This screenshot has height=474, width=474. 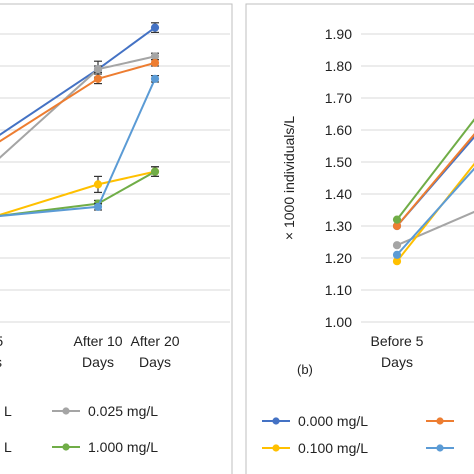 What do you see at coordinates (358, 434) in the screenshot?
I see `panel-b-legend: 0.000 mg/L 0.100 mg/L` at bounding box center [358, 434].